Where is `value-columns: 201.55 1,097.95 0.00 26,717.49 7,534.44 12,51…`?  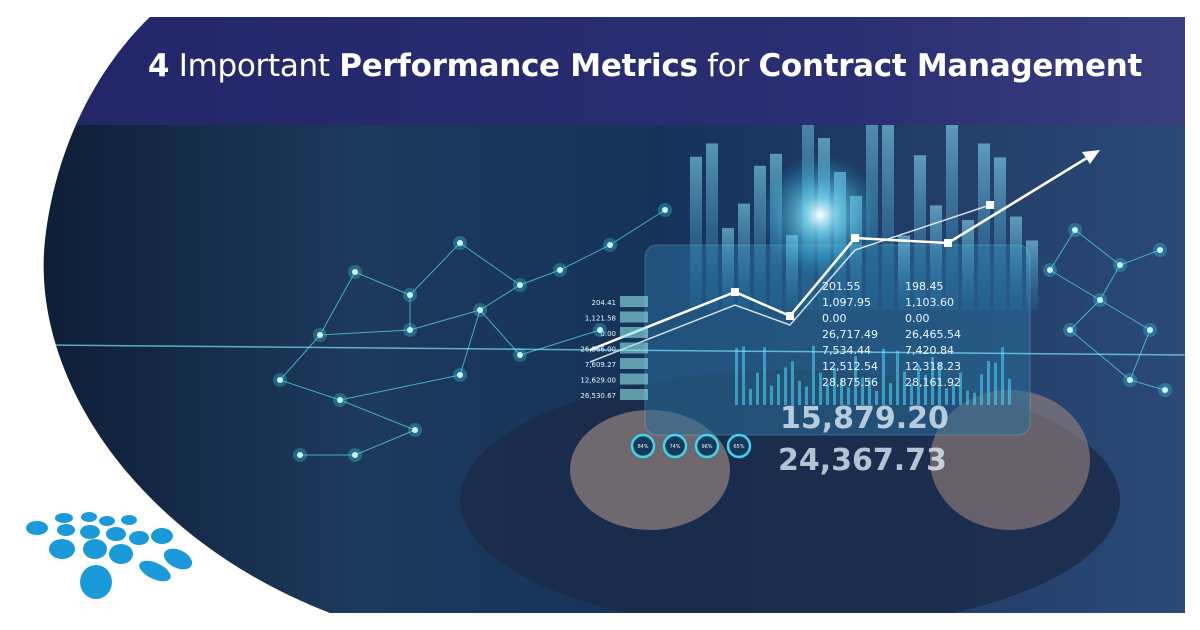 value-columns: 201.55 1,097.95 0.00 26,717.49 7,534.44 12,51… is located at coordinates (891, 334).